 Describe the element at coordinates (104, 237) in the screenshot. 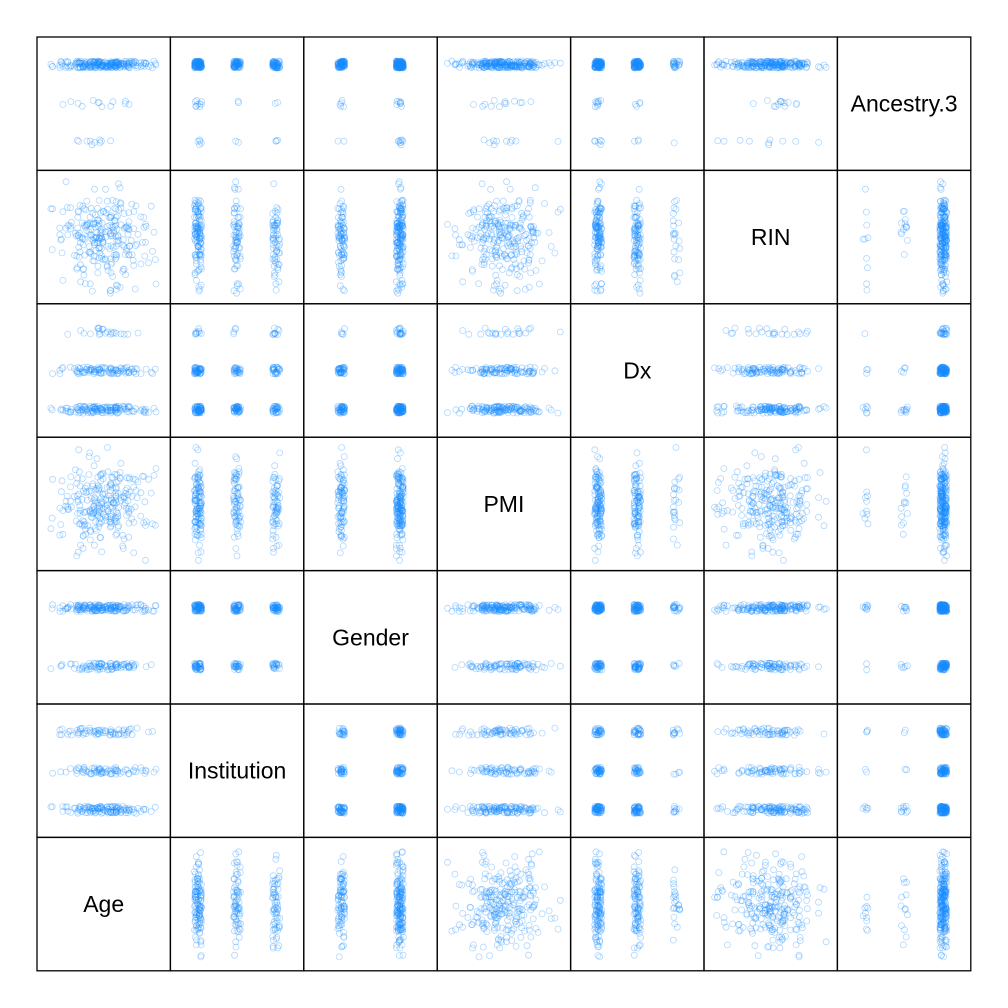

I see `panel-RIN-vs-Age` at that location.